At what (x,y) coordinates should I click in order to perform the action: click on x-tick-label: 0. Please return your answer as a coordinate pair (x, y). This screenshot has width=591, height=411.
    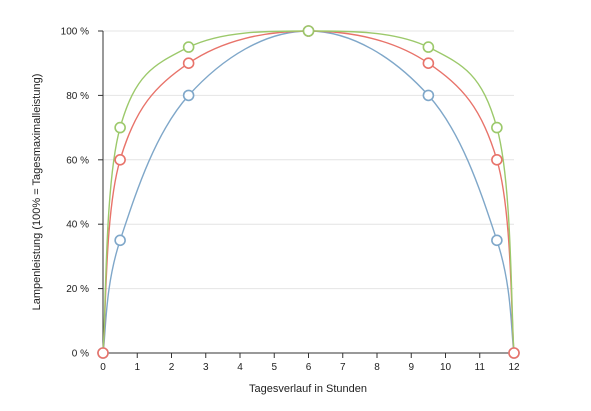
    Looking at the image, I should click on (103, 367).